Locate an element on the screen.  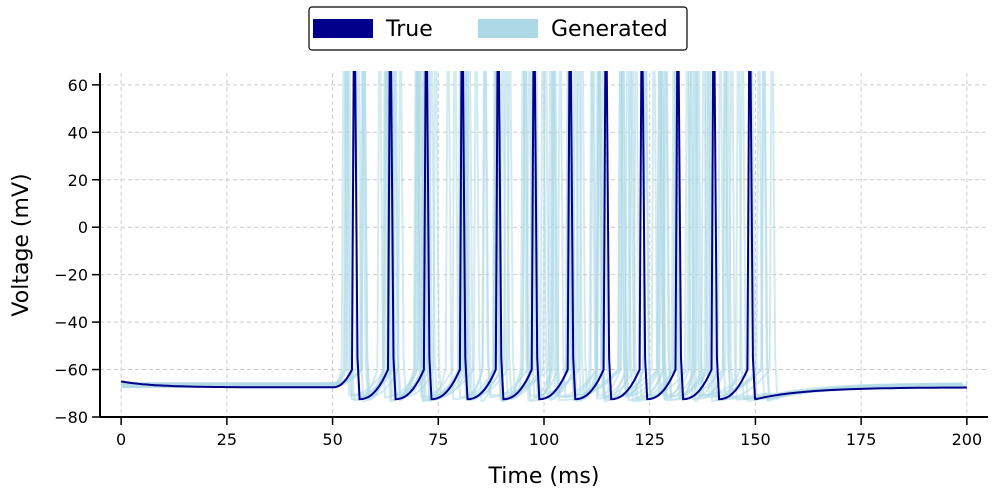
y-tick-label: 40 is located at coordinates (78, 132).